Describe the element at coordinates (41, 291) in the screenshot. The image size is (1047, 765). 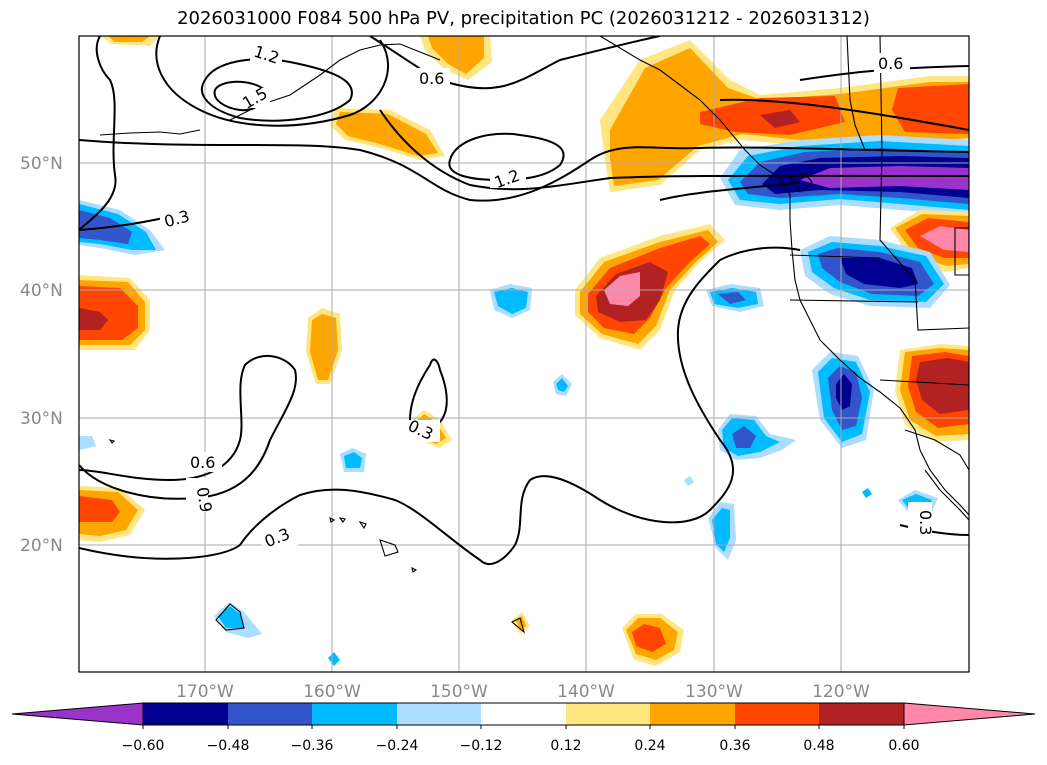
I see `lat-tick-label: 40°N` at that location.